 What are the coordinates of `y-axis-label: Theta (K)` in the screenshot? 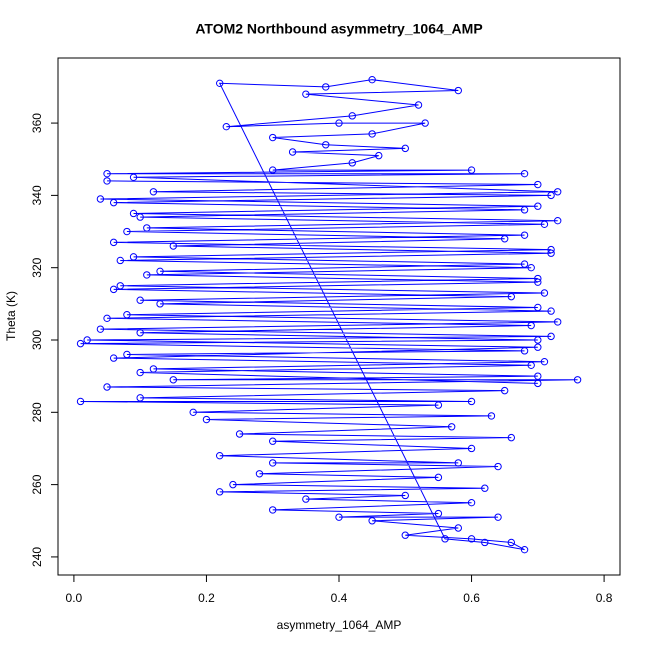 It's located at (11, 316).